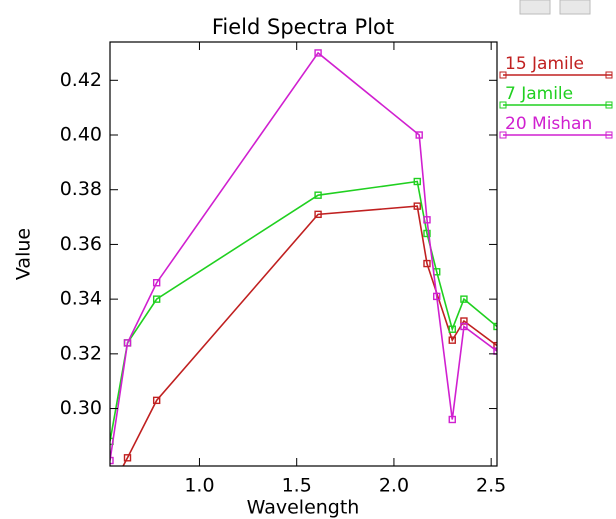 This screenshot has width=616, height=519. Describe the element at coordinates (81, 244) in the screenshot. I see `y-tick-label: 0.36` at that location.